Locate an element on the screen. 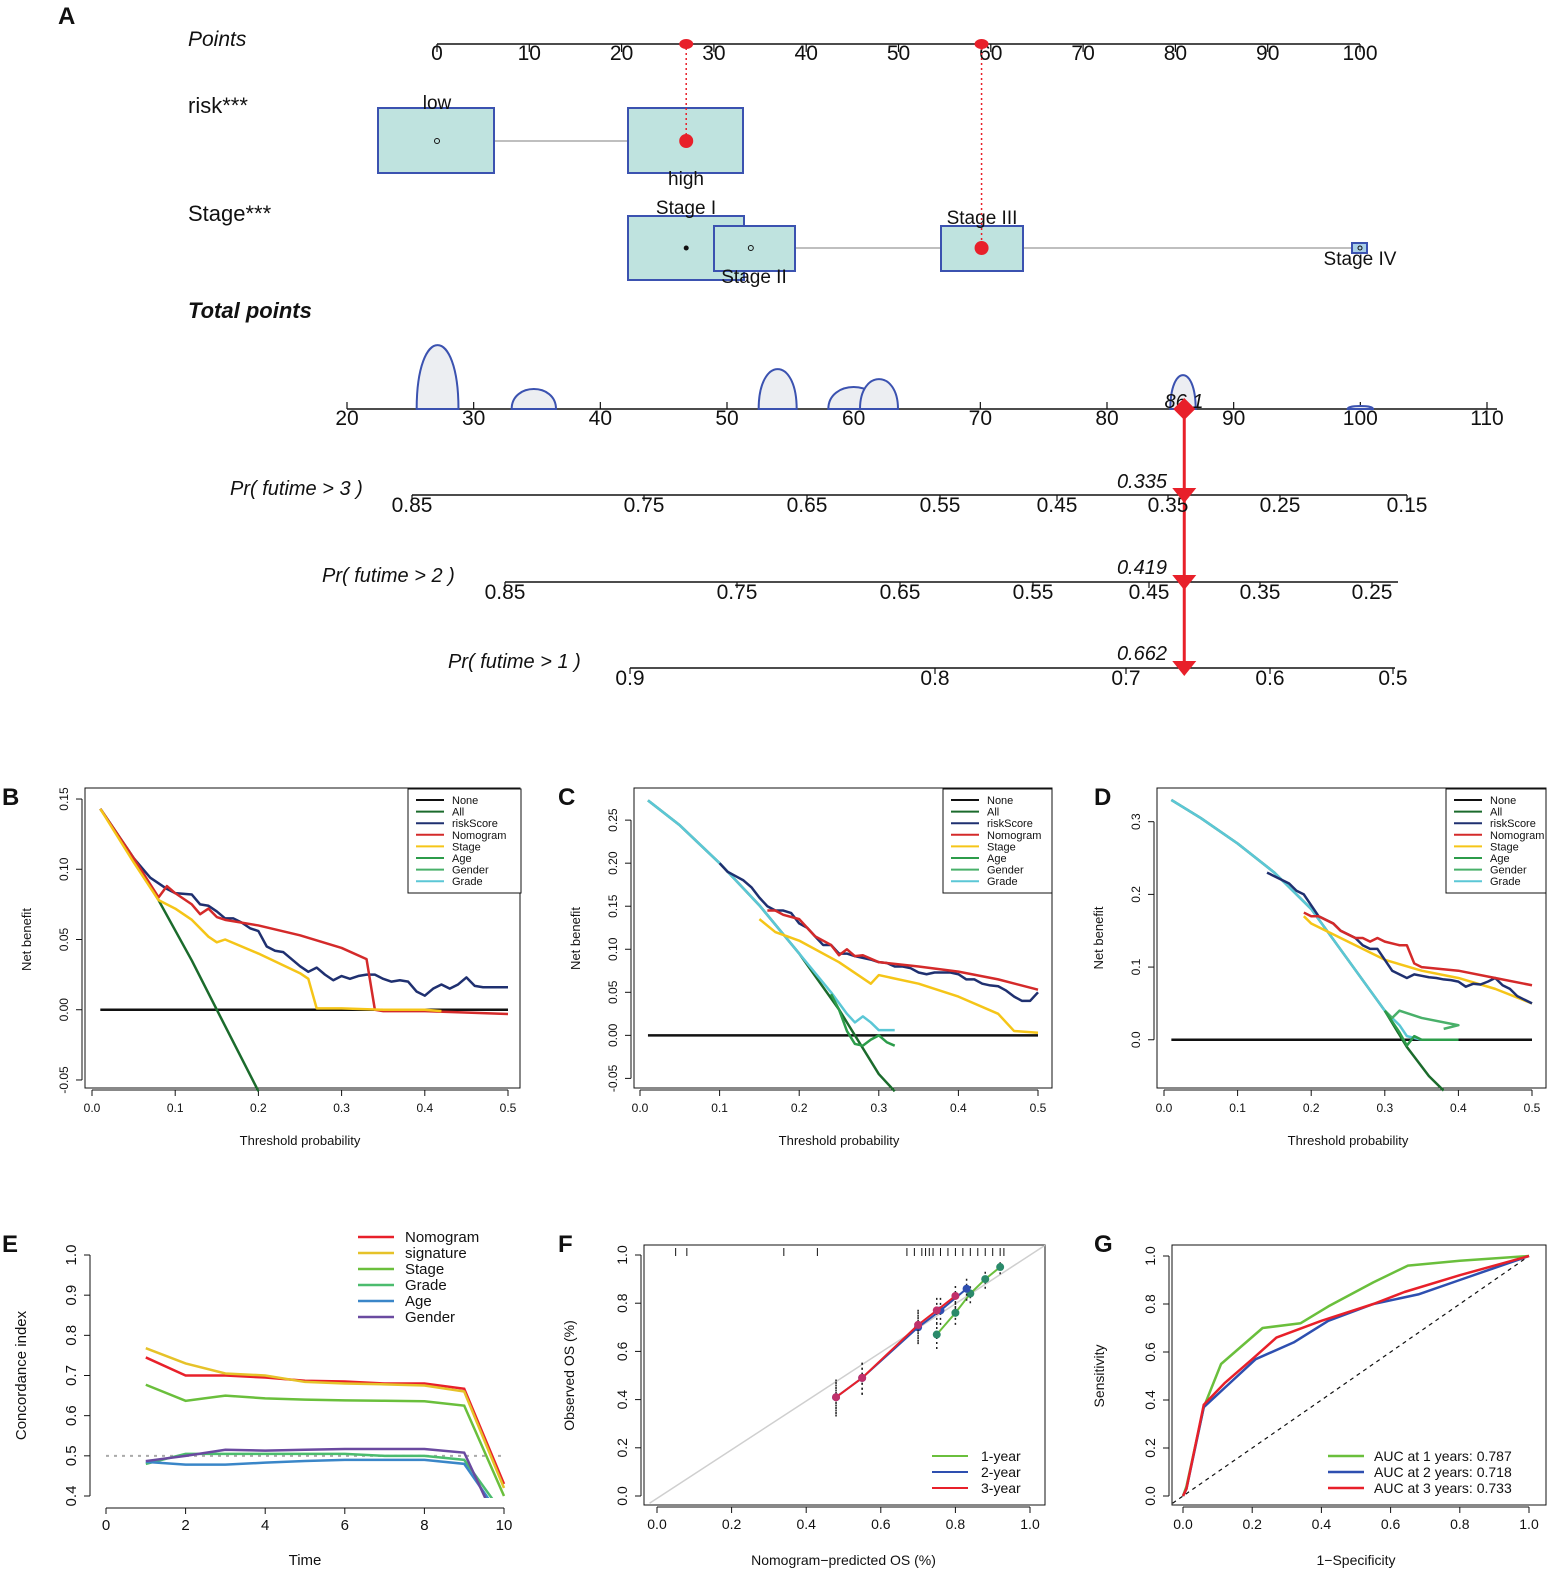 Image resolution: width=1550 pixels, height=1572 pixels. total-points-tick-label: 110 is located at coordinates (1486, 418).